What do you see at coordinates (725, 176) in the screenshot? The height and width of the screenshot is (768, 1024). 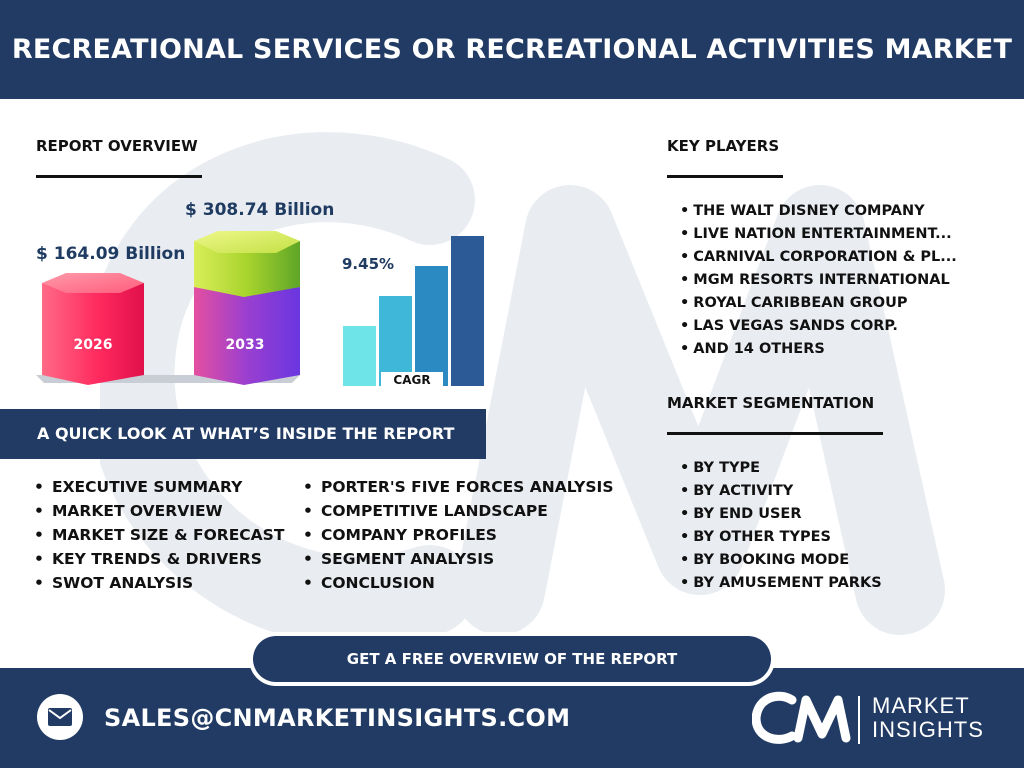 I see `key-players-underline` at bounding box center [725, 176].